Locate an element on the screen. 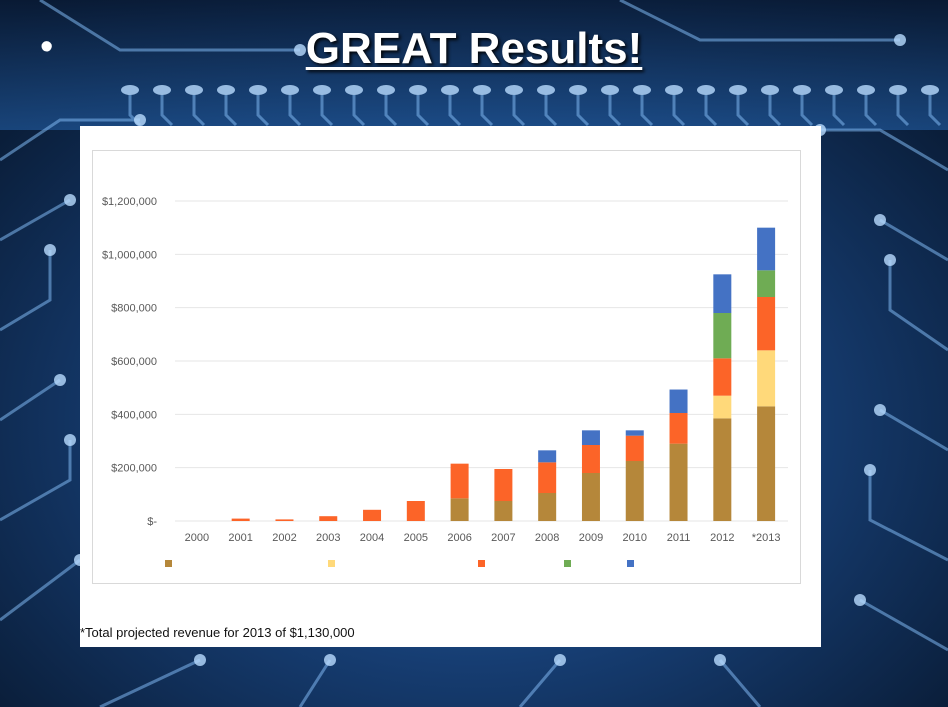 This screenshot has width=948, height=707. y-tick-label: $400,000 is located at coordinates (134, 415).